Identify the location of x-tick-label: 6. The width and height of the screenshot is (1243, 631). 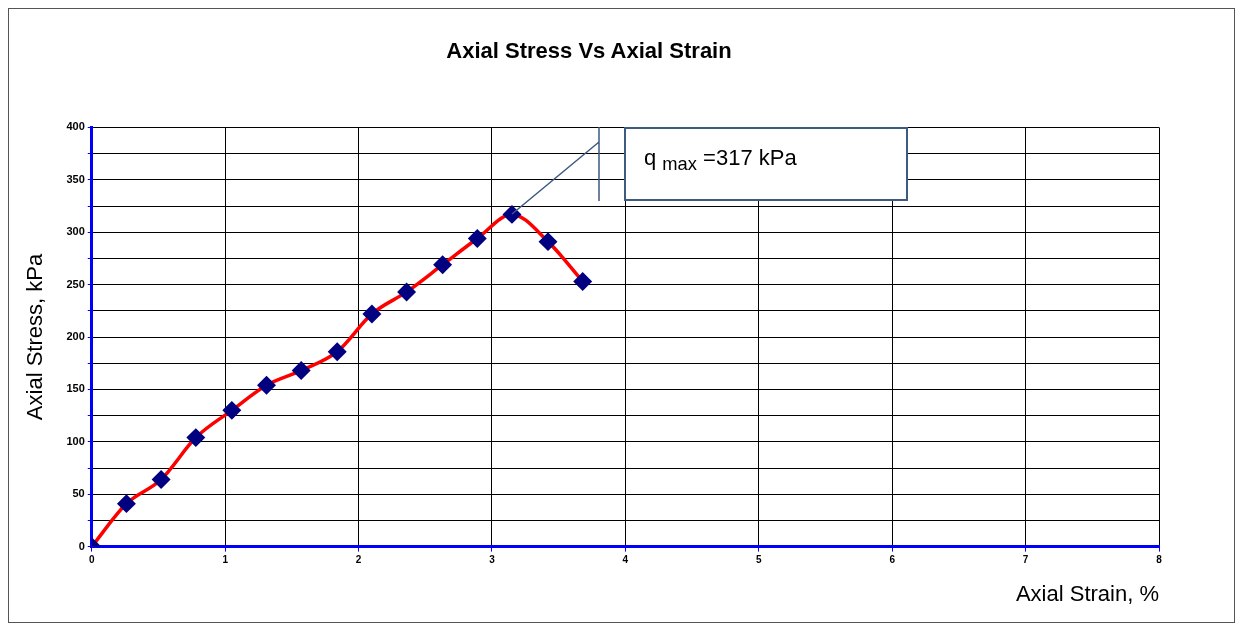
(892, 560).